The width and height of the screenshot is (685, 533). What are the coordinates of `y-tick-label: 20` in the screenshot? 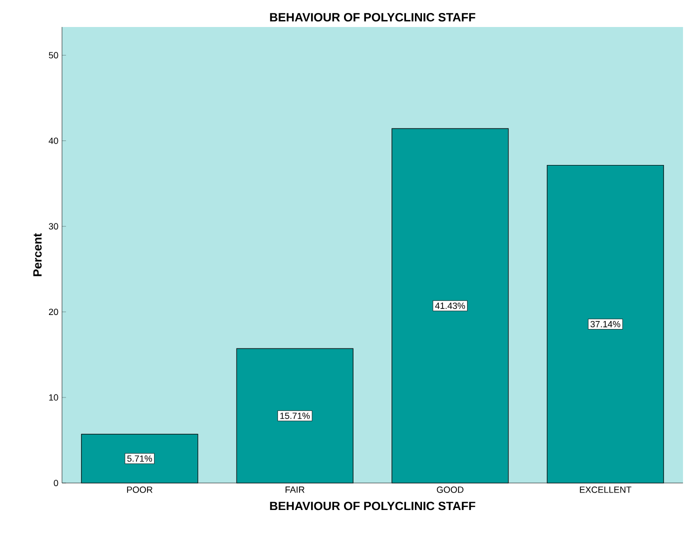 It's located at (53, 312).